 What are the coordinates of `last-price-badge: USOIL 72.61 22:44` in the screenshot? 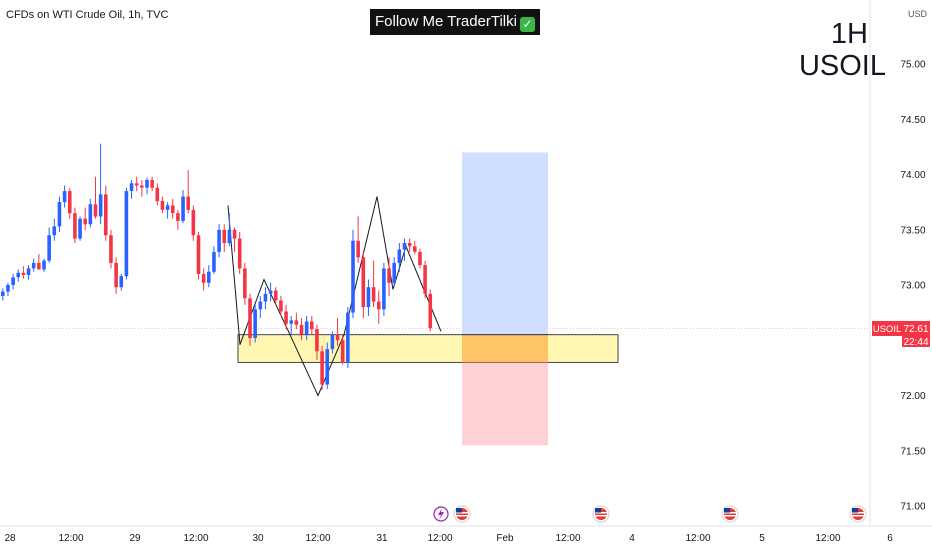 It's located at (901, 334).